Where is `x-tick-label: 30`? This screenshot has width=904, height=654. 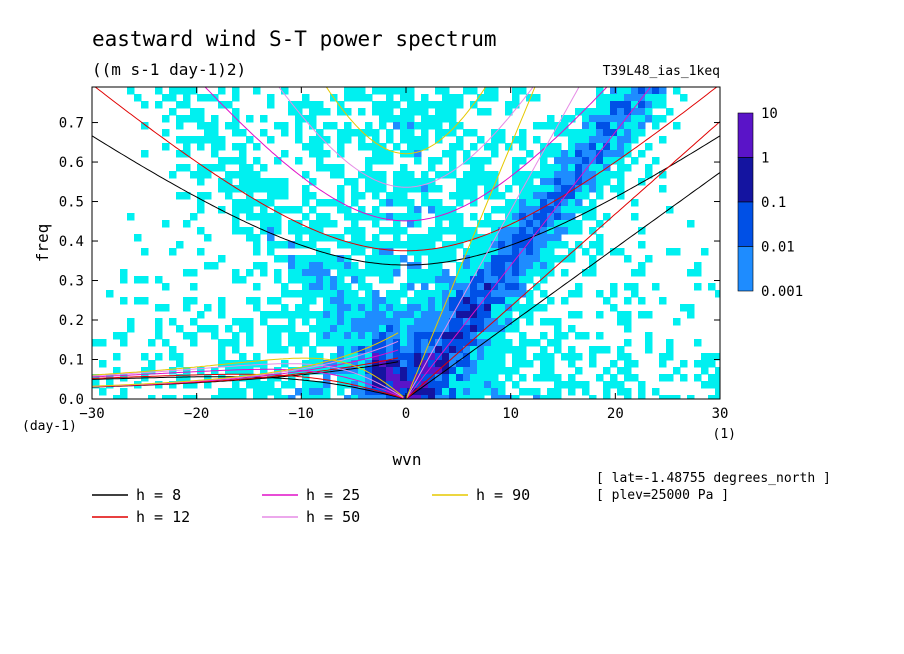
x-tick-label: 30 is located at coordinates (720, 414).